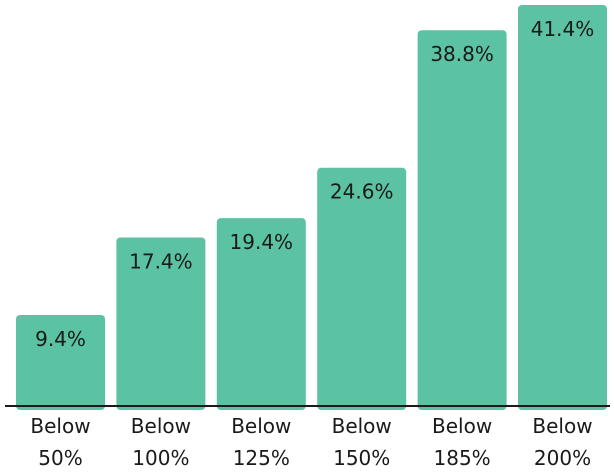 The image size is (614, 473). What do you see at coordinates (462, 442) in the screenshot?
I see `x-tick-label-5: Below 185%` at bounding box center [462, 442].